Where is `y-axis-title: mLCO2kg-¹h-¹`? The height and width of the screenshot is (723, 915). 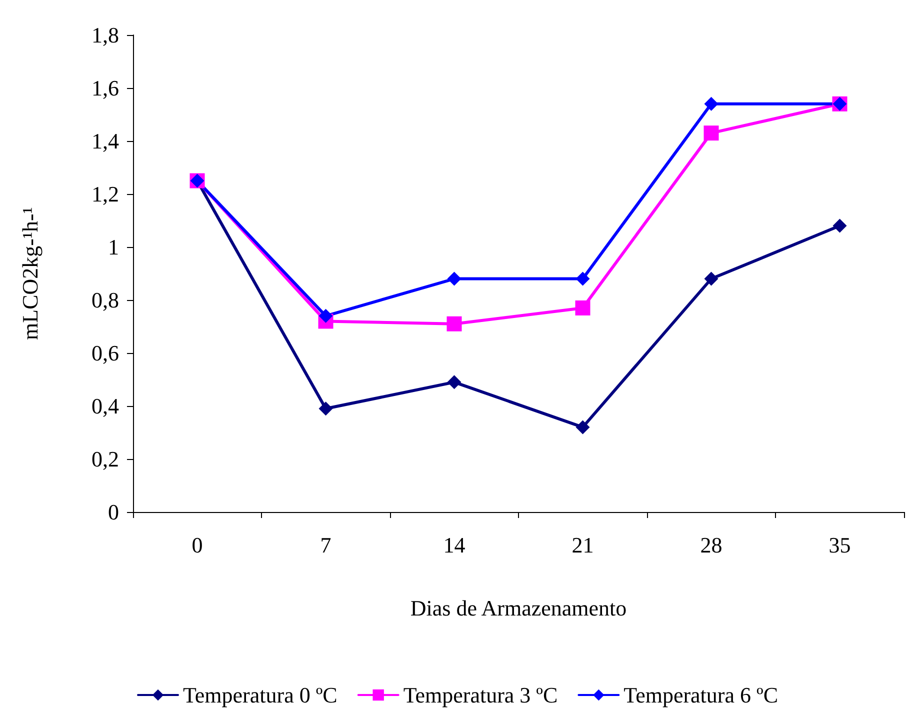 y-axis-title: mLCO2kg-¹h-¹ is located at coordinates (30, 273).